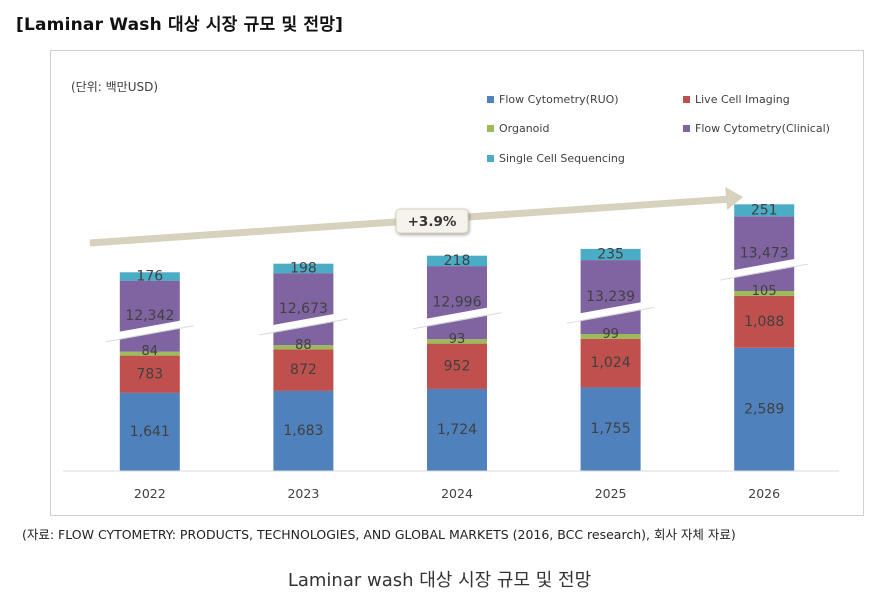 The height and width of the screenshot is (601, 879). I want to click on bar-2024-single-cell-sequencing, so click(457, 261).